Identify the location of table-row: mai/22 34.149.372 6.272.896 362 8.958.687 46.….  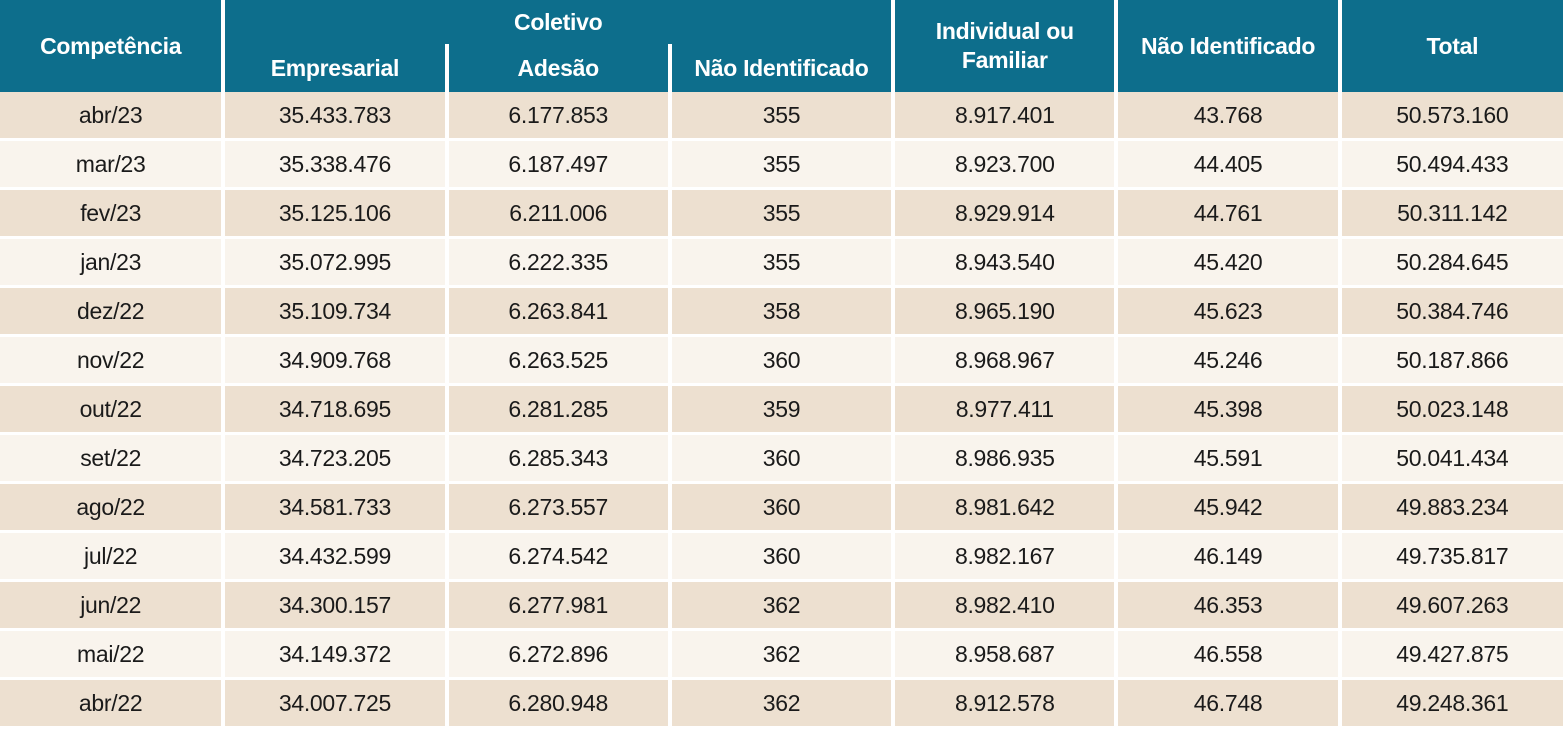
(781, 653).